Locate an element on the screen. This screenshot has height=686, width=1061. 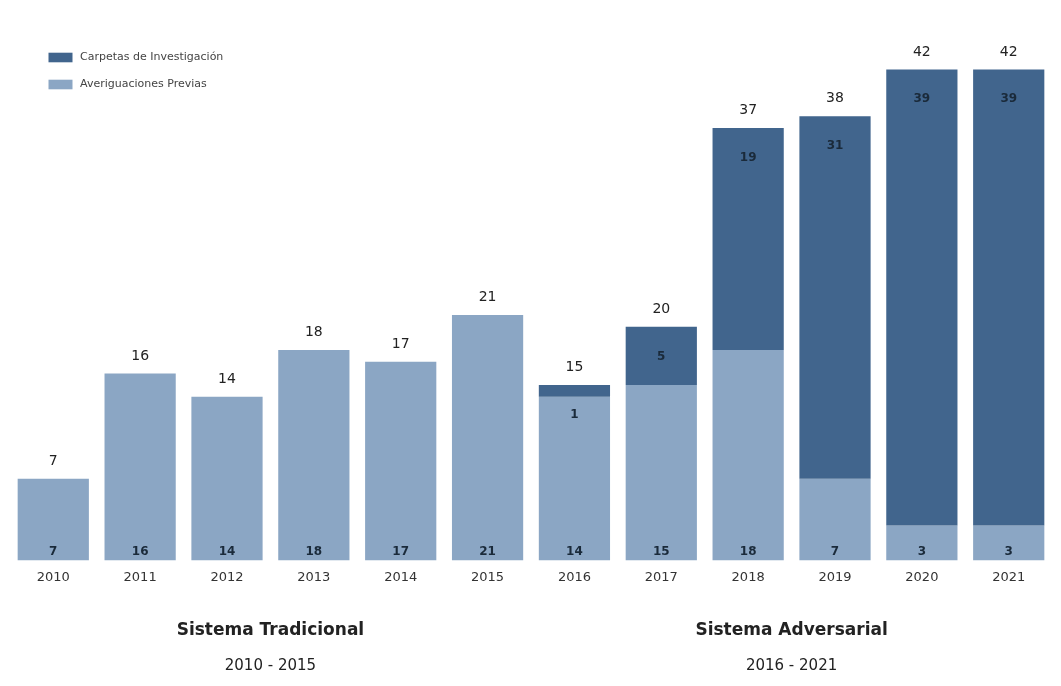
data-label: 1 is located at coordinates (574, 414).